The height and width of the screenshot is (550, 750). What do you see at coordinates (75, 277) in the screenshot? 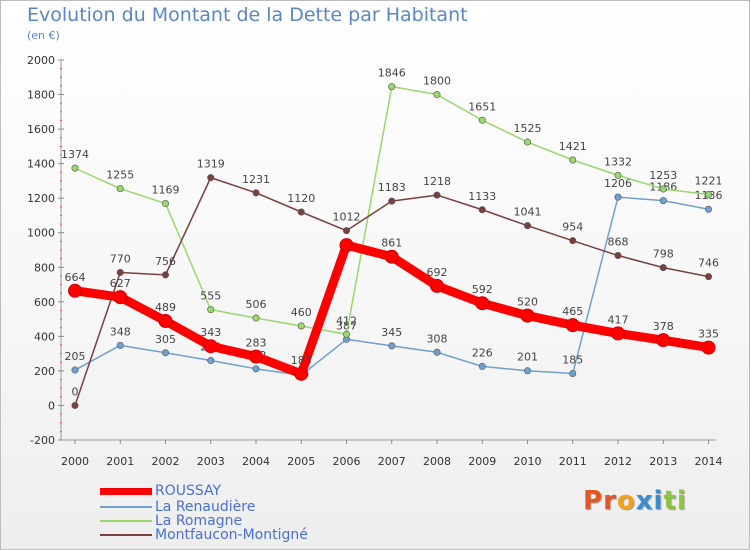
I see `data-label-roussay: 664` at bounding box center [75, 277].